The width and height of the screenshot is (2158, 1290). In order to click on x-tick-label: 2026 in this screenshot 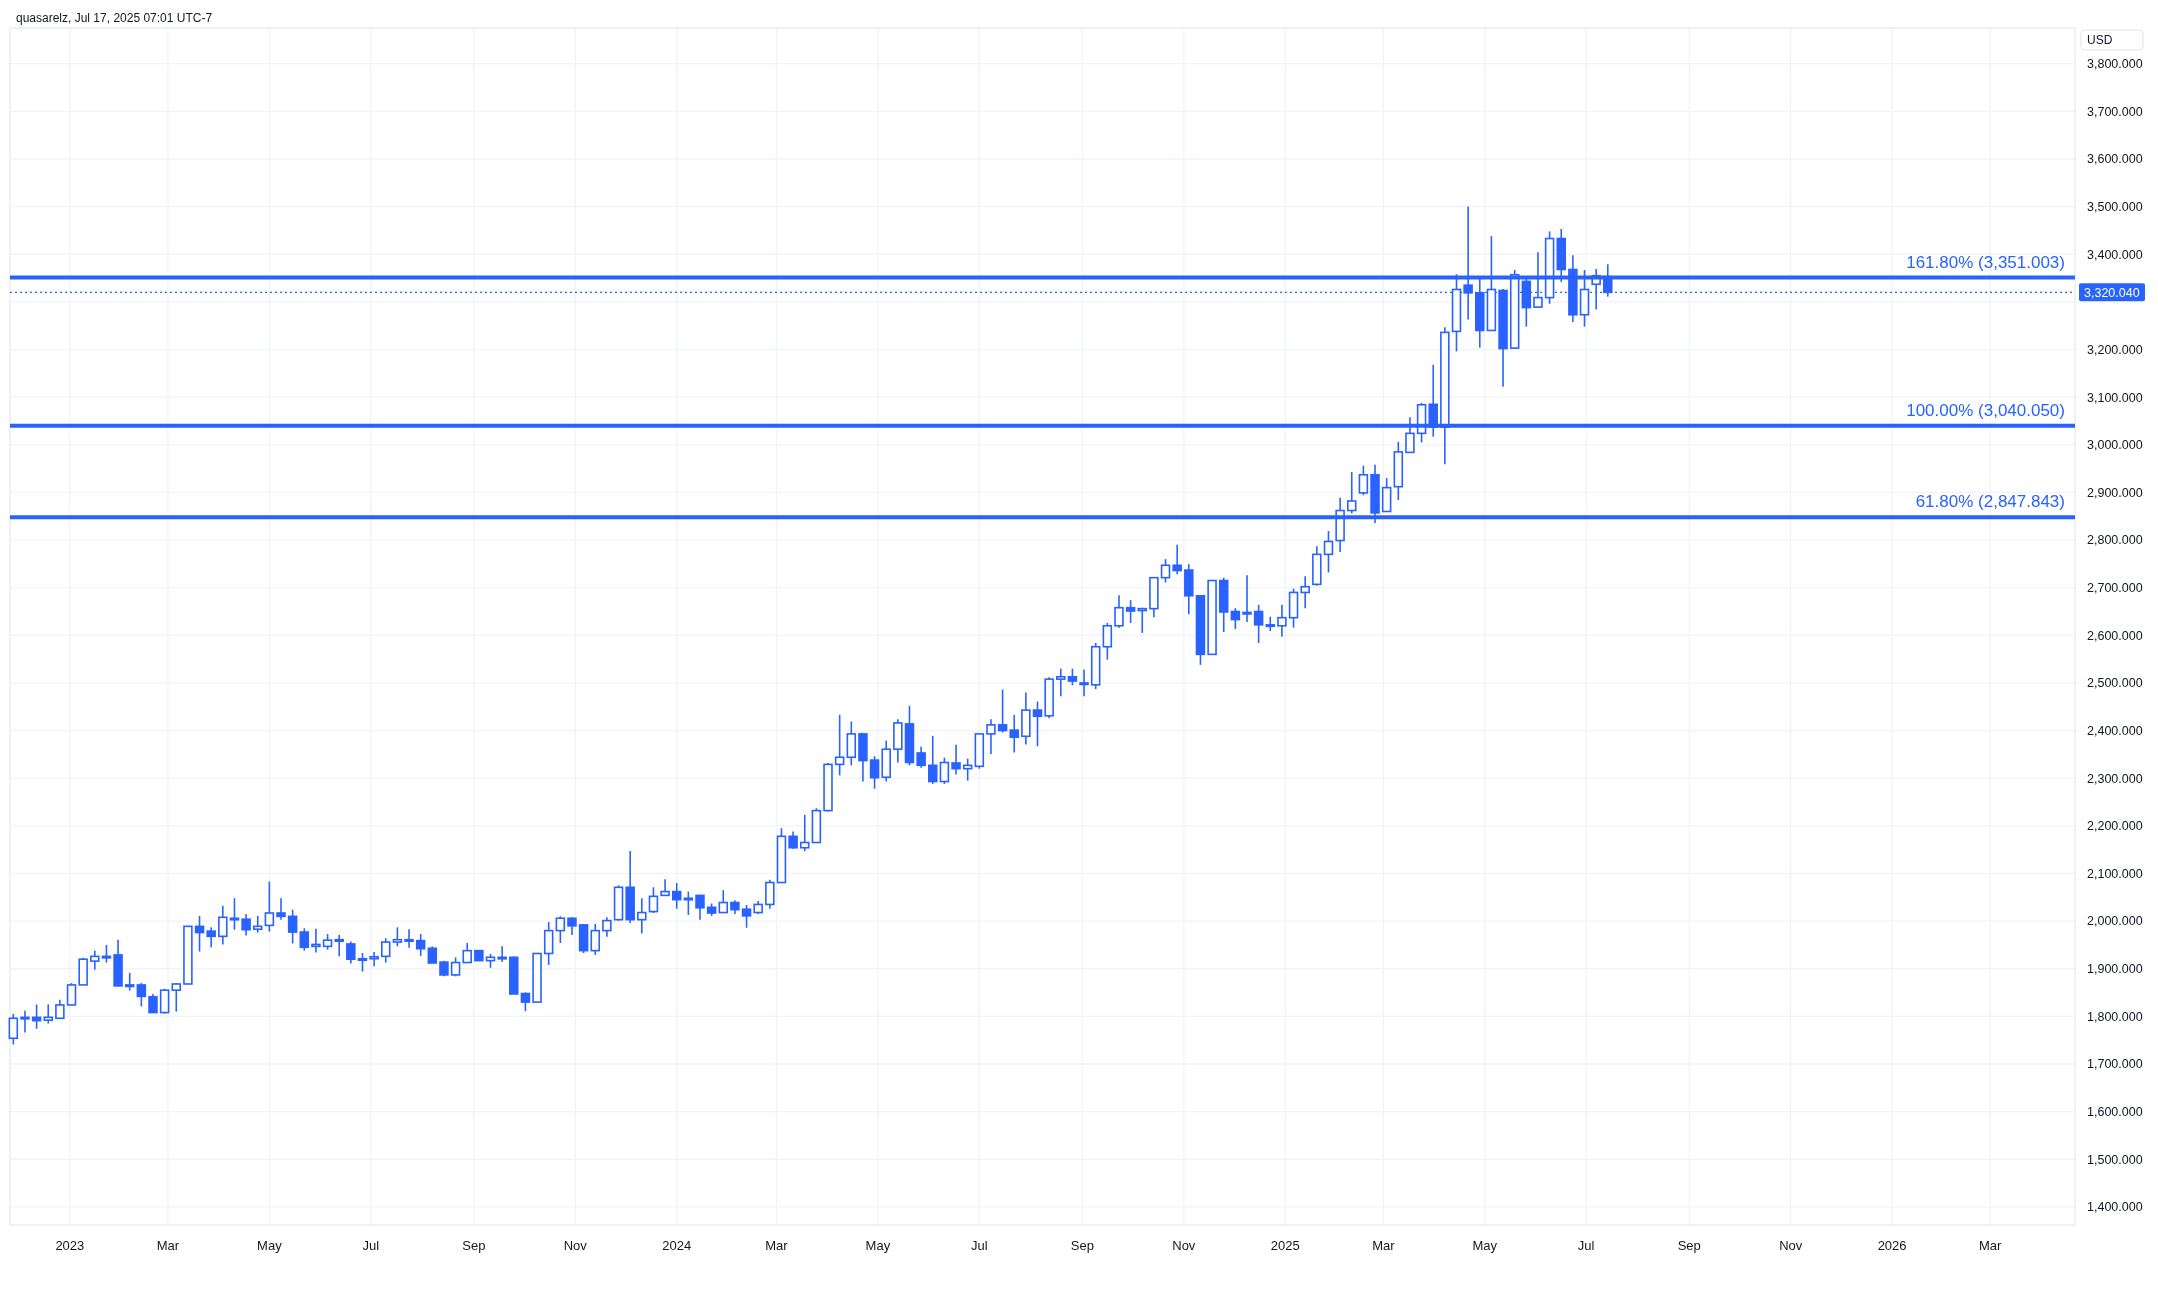, I will do `click(1892, 1245)`.